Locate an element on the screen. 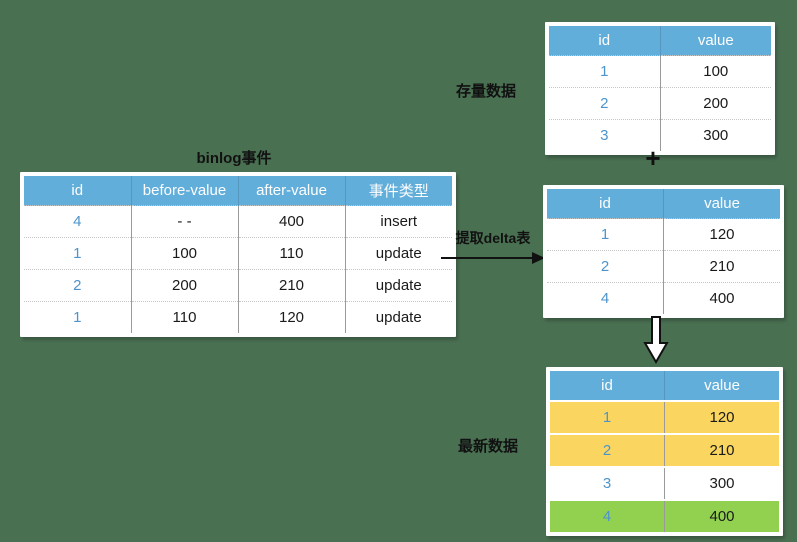 The width and height of the screenshot is (797, 542). header-row: id before-value after-value 事件类型 is located at coordinates (238, 191).